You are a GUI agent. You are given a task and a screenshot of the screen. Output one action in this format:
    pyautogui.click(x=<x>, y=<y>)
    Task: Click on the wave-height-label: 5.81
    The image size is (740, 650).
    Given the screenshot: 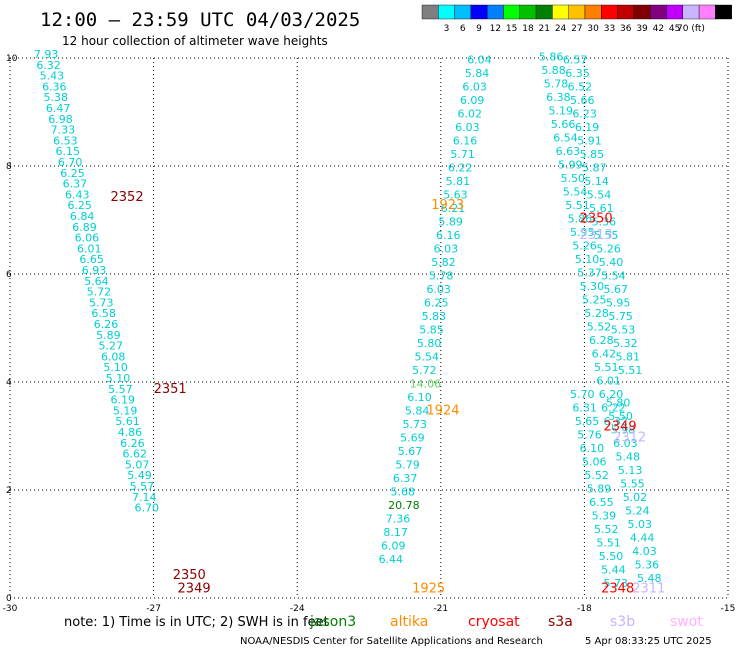 What is the action you would take?
    pyautogui.click(x=628, y=356)
    